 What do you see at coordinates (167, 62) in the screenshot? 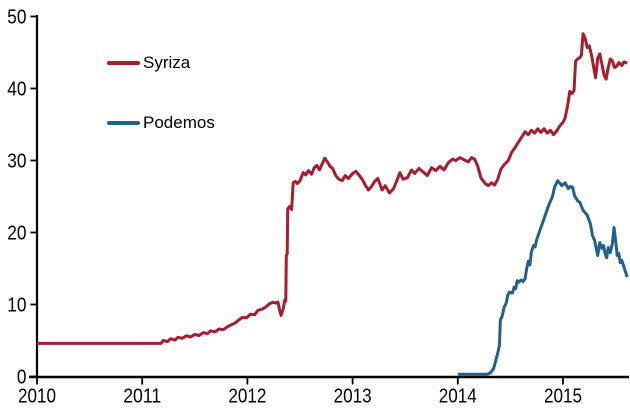
I see `syriza-legend-label: Syriza` at bounding box center [167, 62].